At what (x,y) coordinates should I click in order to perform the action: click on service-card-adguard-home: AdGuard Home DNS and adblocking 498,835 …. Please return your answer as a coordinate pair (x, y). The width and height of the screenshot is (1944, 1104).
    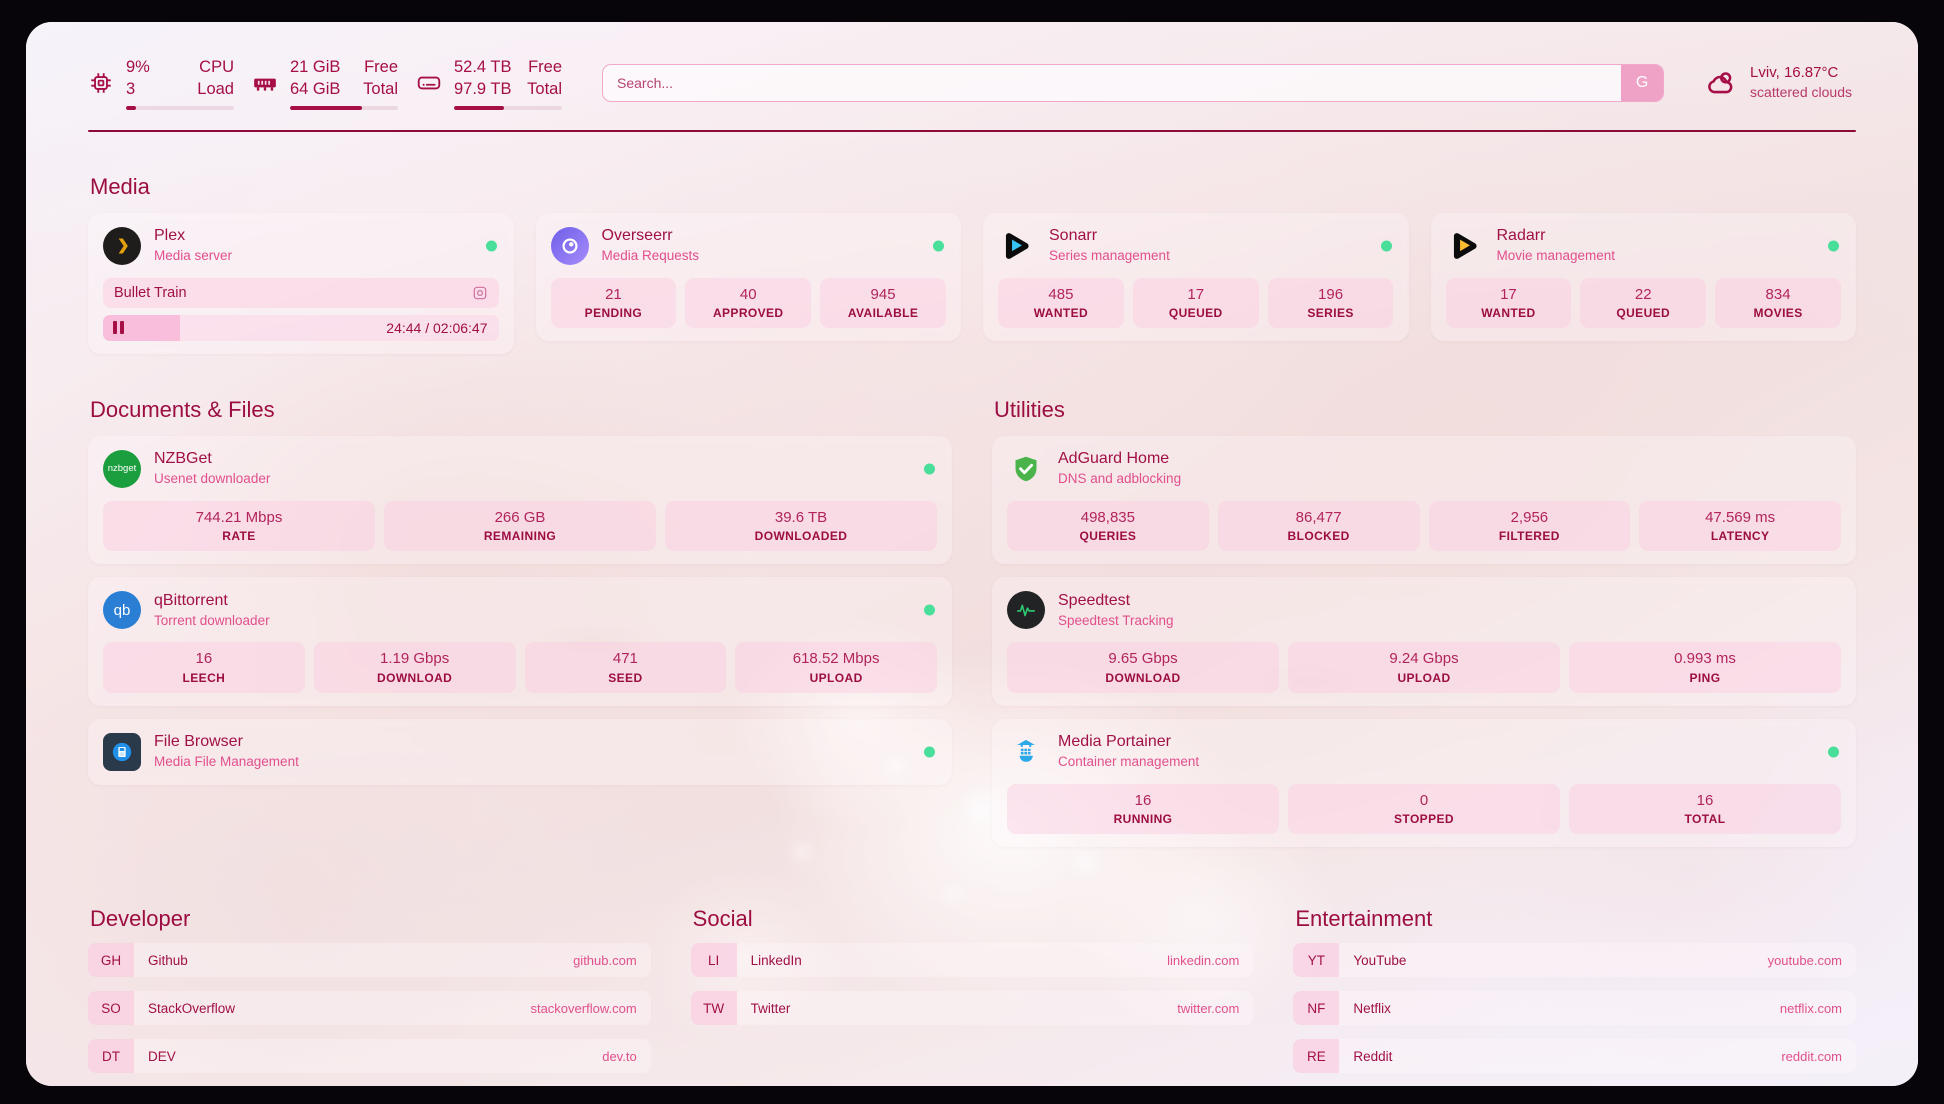
    Looking at the image, I should click on (1424, 500).